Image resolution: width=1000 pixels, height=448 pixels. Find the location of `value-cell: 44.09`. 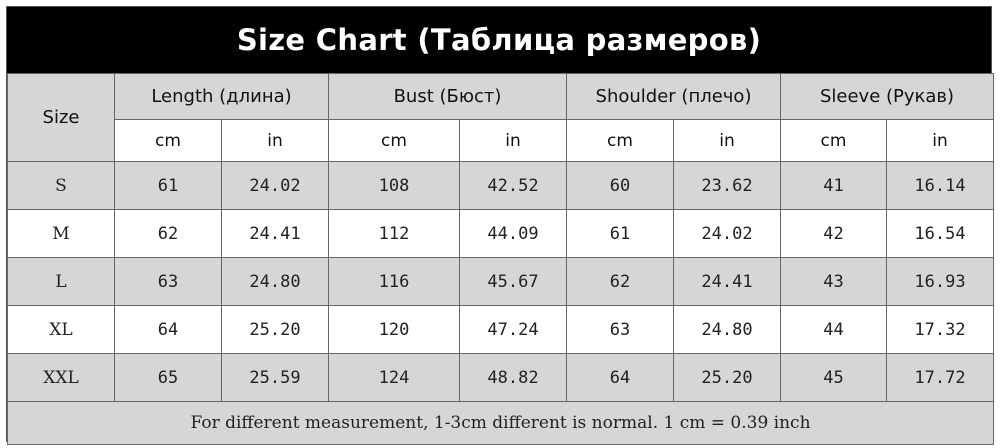

value-cell: 44.09 is located at coordinates (513, 233).